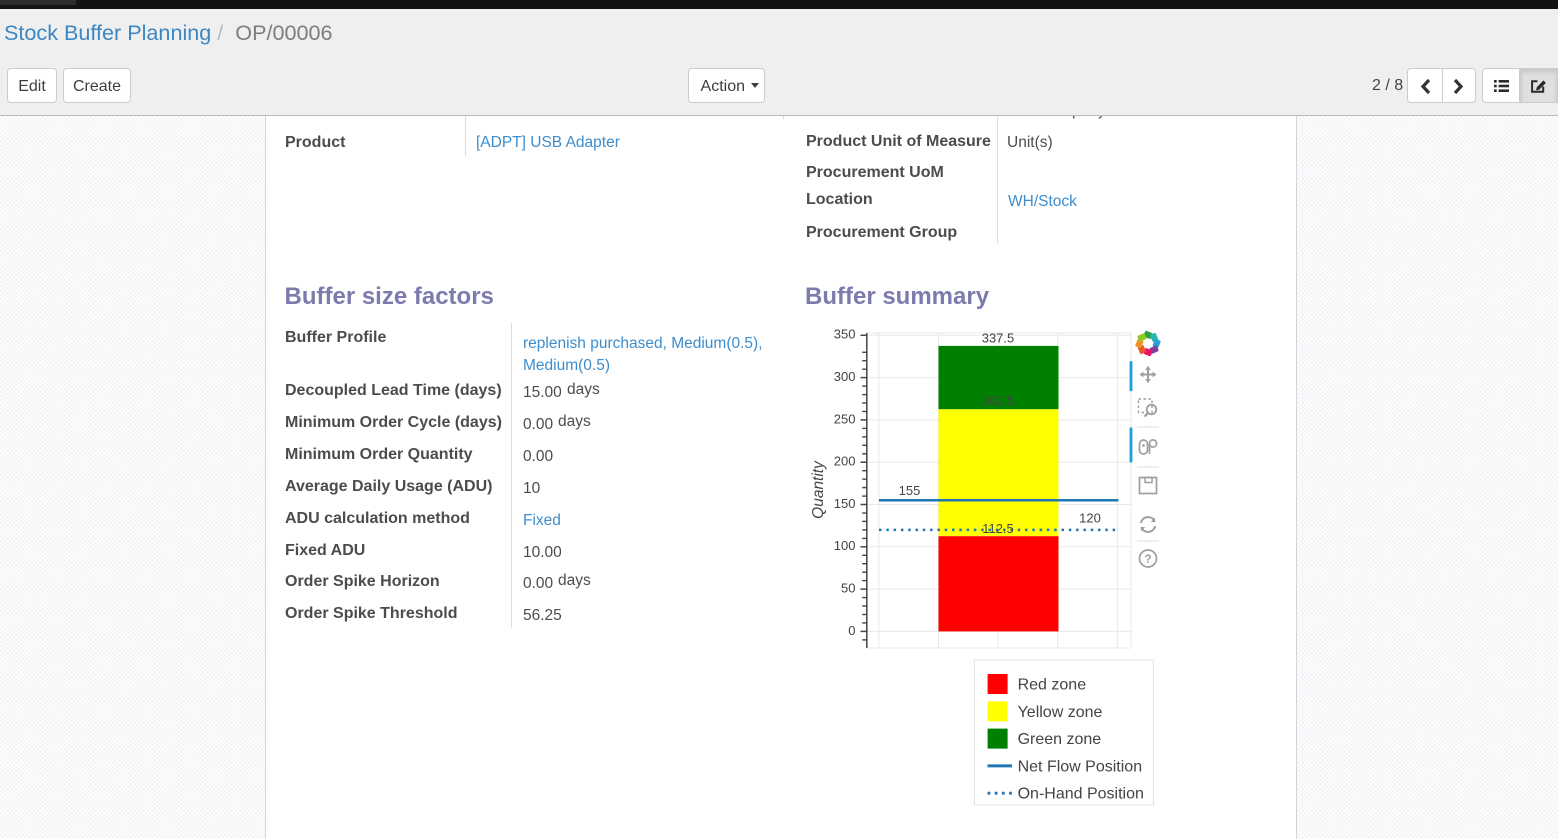 This screenshot has height=839, width=1558. What do you see at coordinates (998, 400) in the screenshot?
I see `svg-text: 262.5` at bounding box center [998, 400].